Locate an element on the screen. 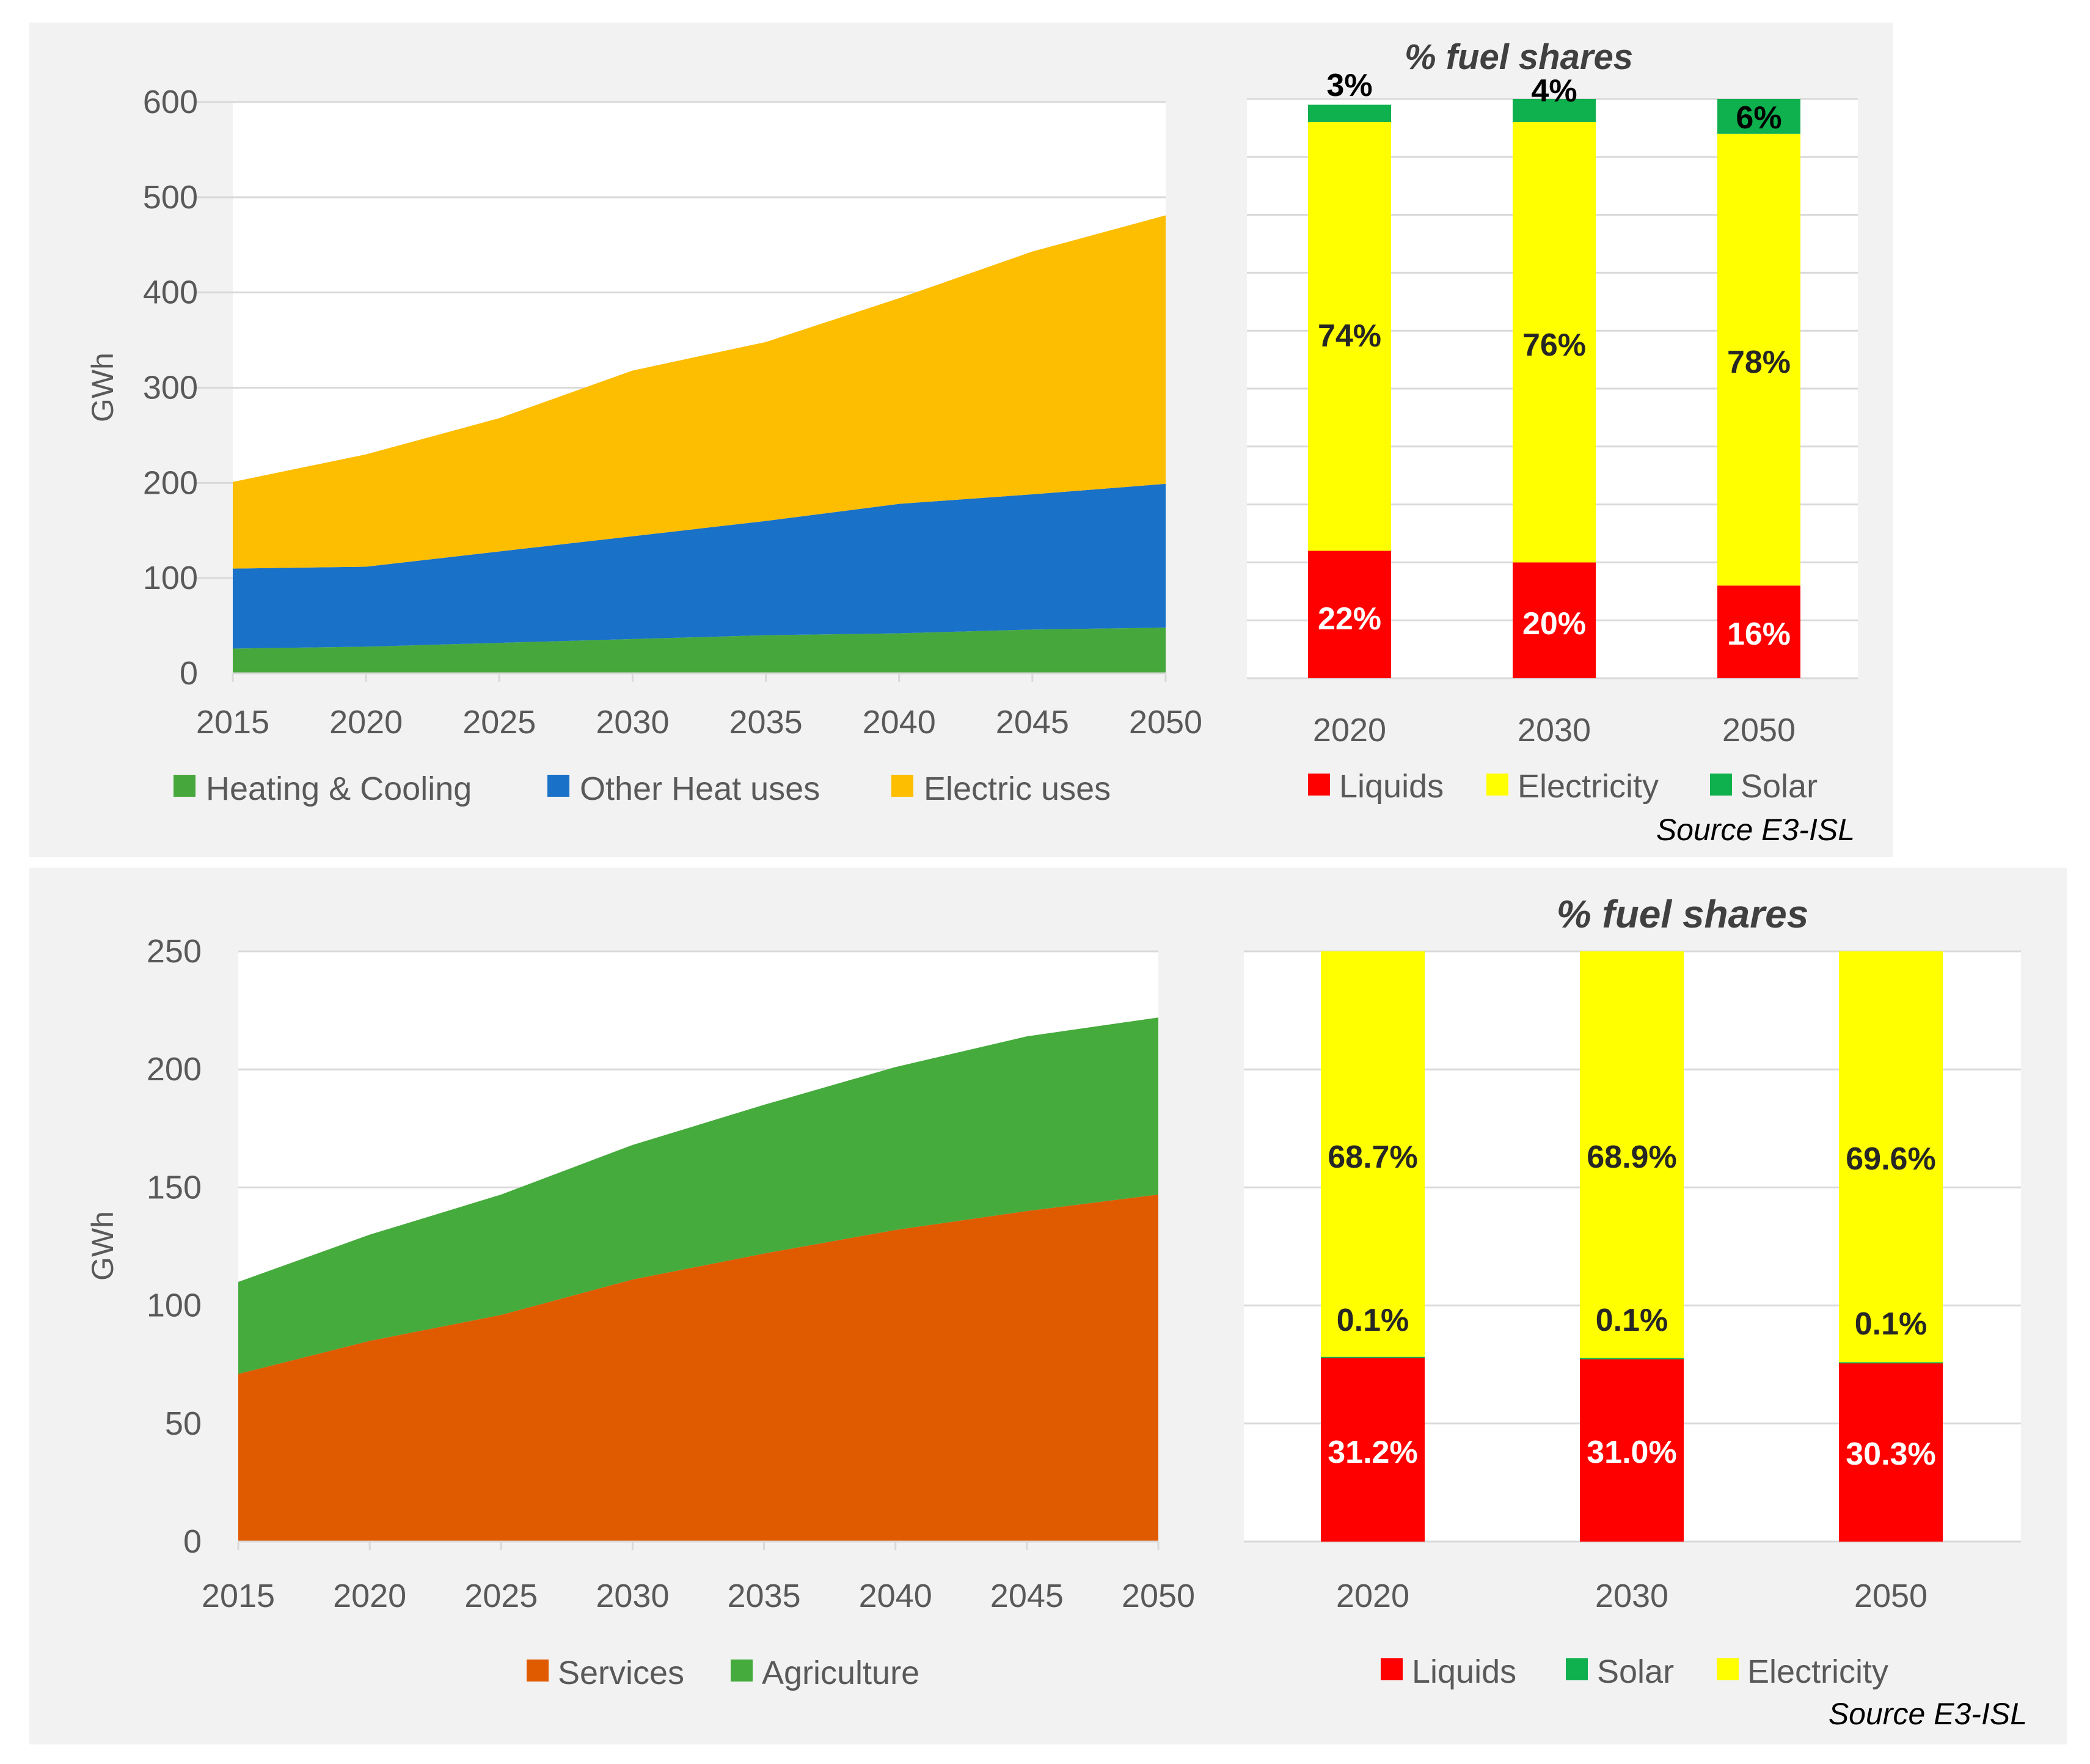 The image size is (2090, 1764). bar-segment-electricity-2030 is located at coordinates (1632, 1154).